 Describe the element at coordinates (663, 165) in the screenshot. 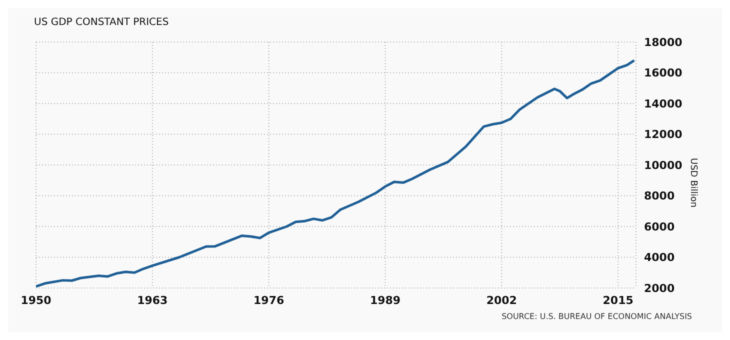

I see `y-tick-label: 10000` at that location.